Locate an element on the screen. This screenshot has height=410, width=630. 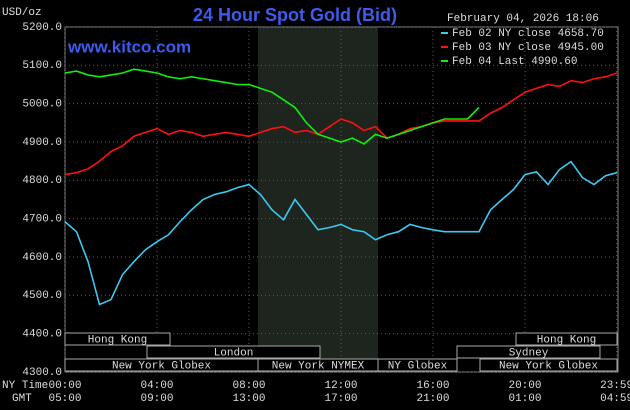
y-tick-label: 5000.0 is located at coordinates (42, 105).